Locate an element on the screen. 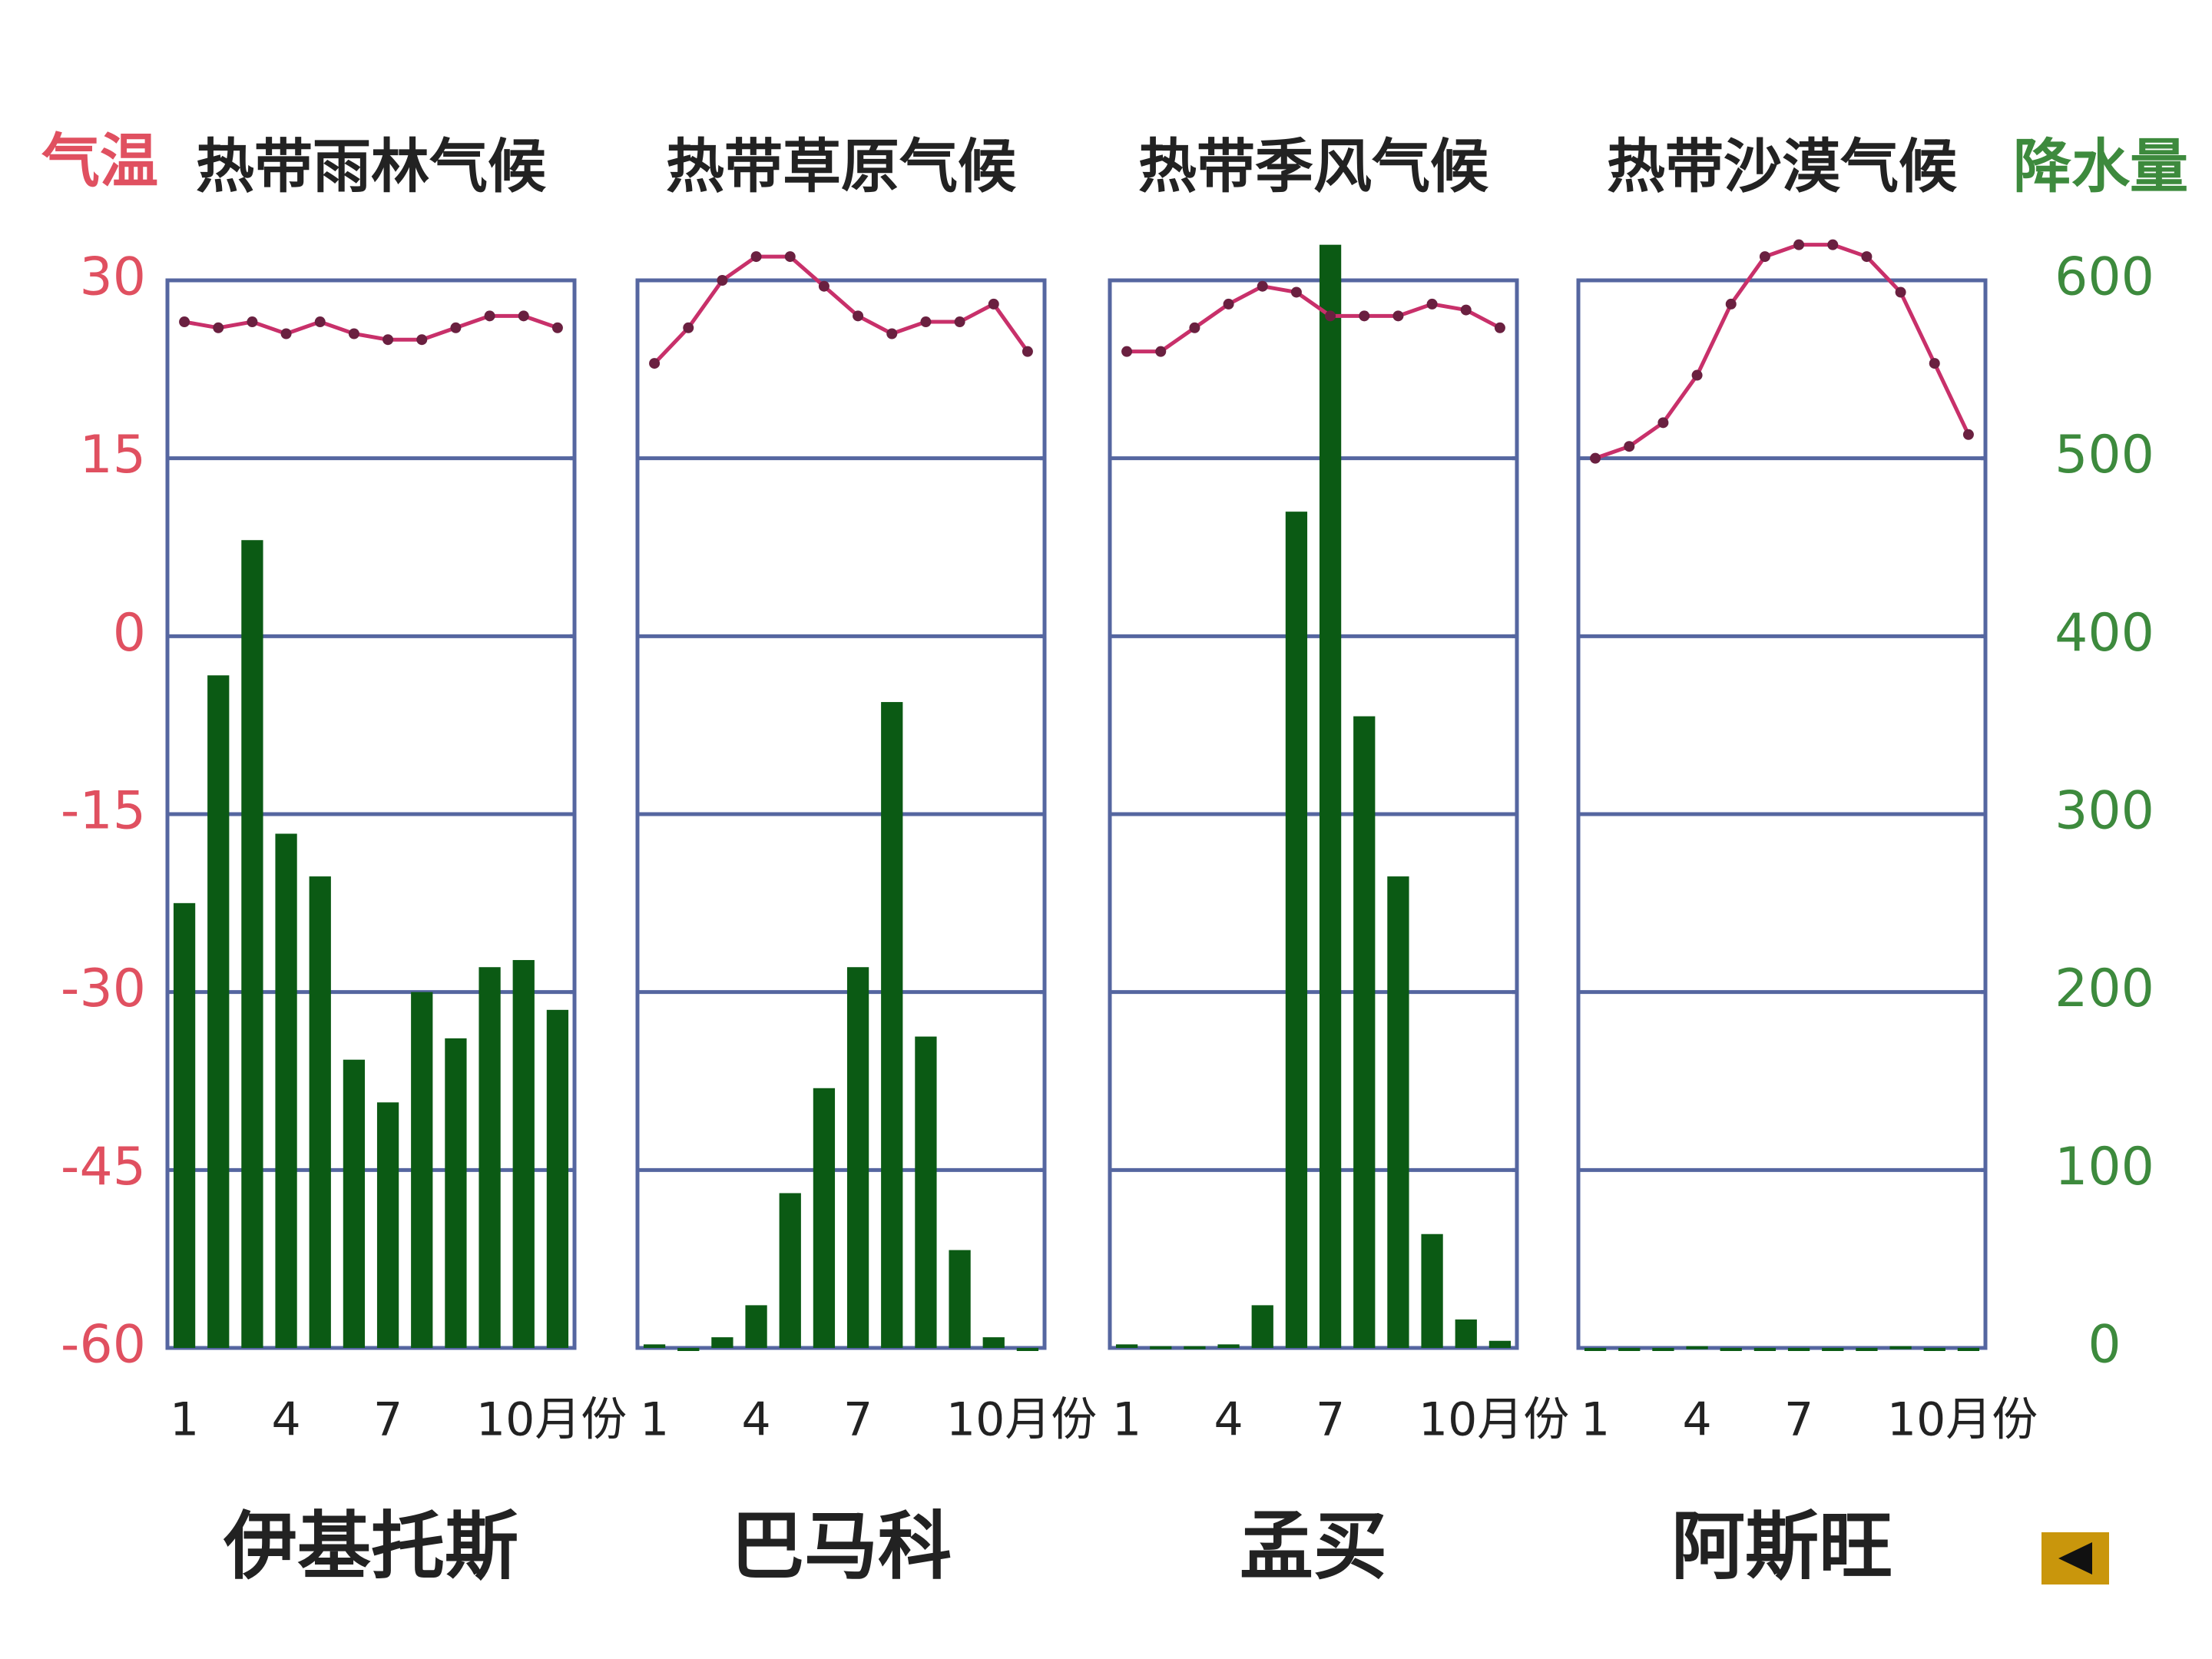 The image size is (2212, 1659). back-arrow is located at coordinates (2075, 1558).